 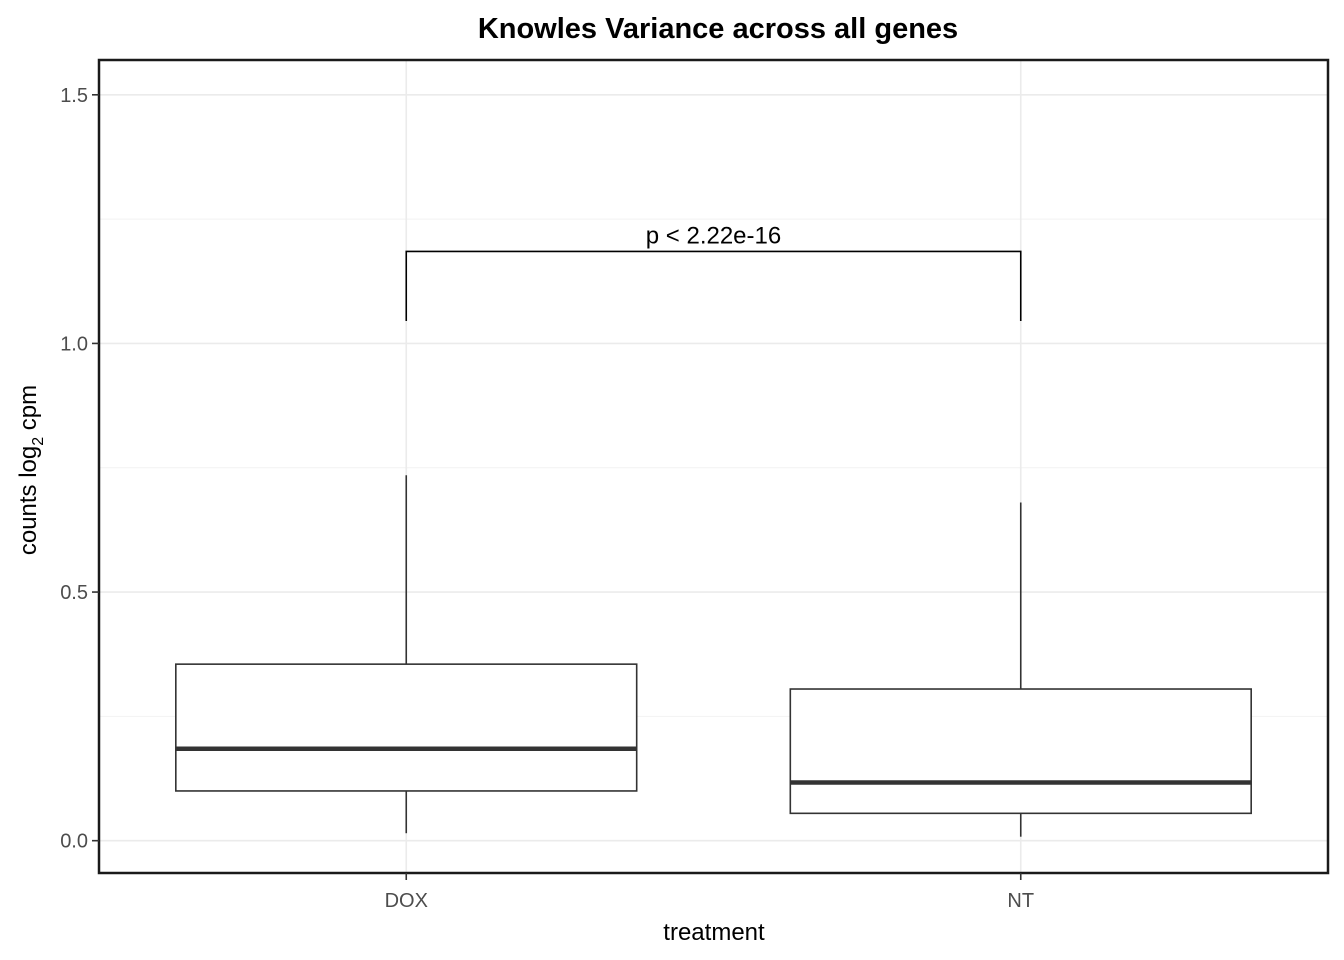 I want to click on comparison-annotation: p < 2.22e-16, so click(x=713, y=272).